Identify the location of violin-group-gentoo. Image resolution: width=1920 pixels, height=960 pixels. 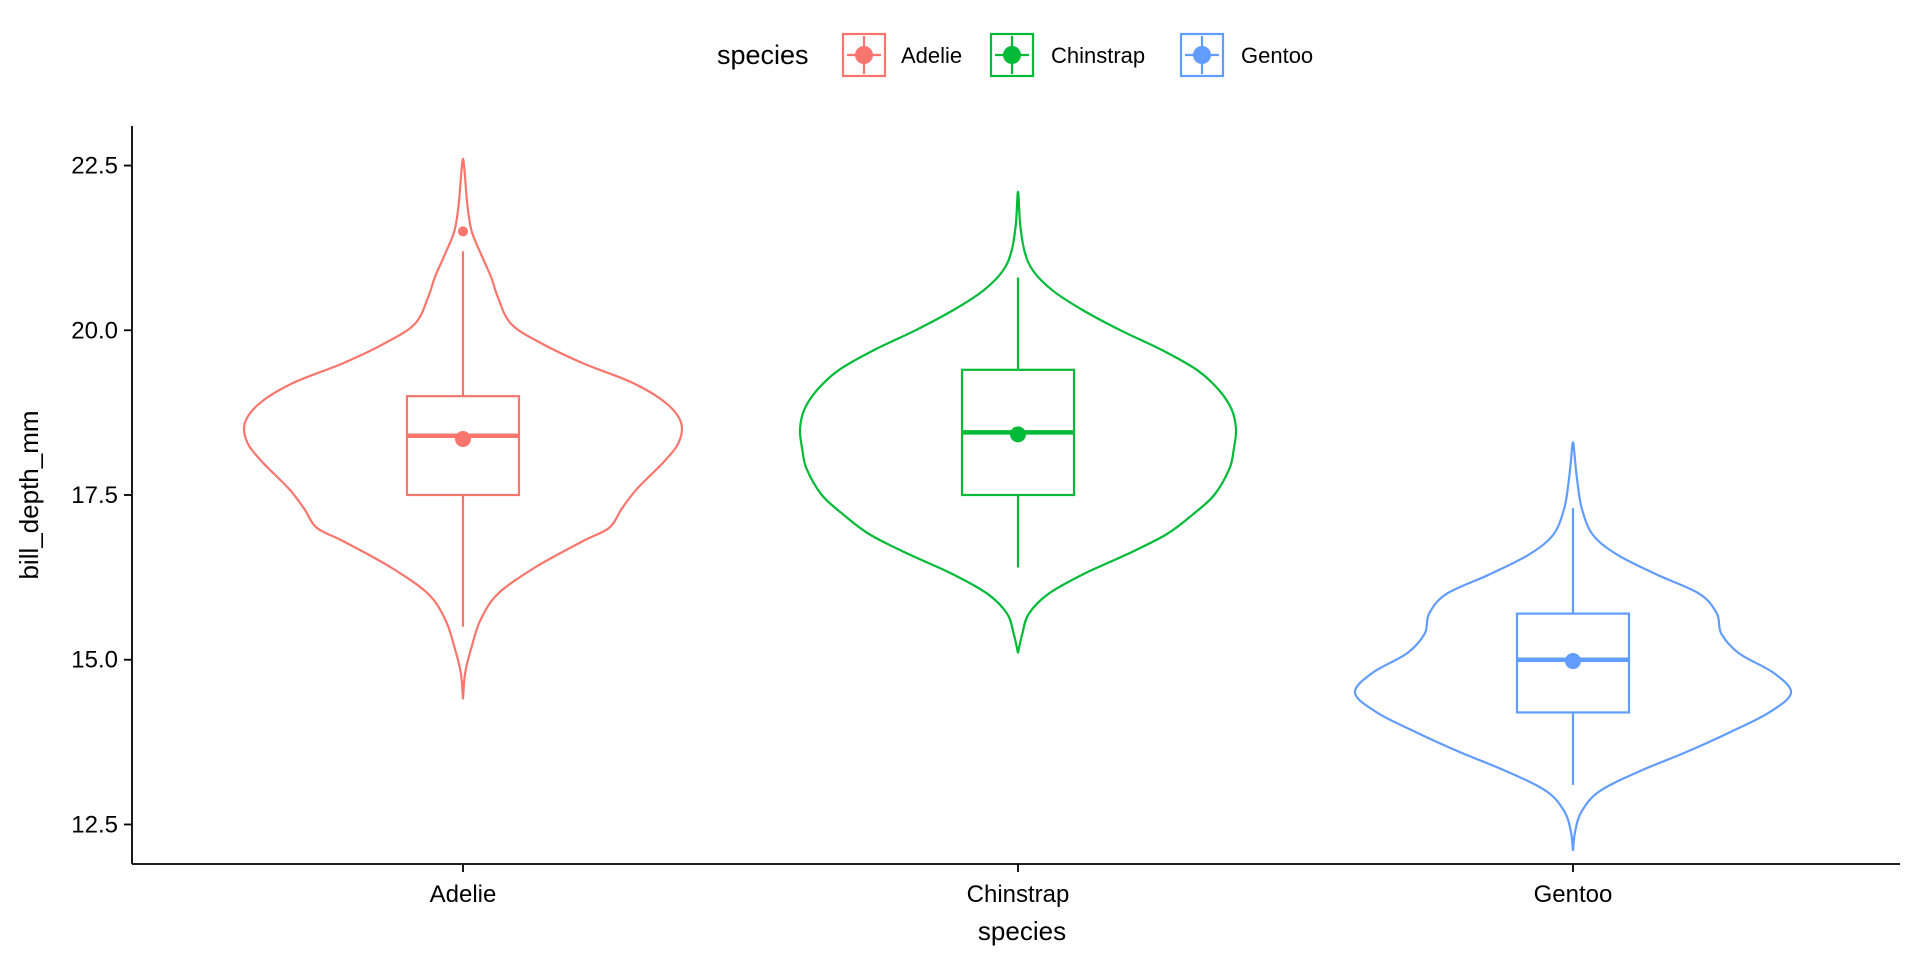
(1573, 646).